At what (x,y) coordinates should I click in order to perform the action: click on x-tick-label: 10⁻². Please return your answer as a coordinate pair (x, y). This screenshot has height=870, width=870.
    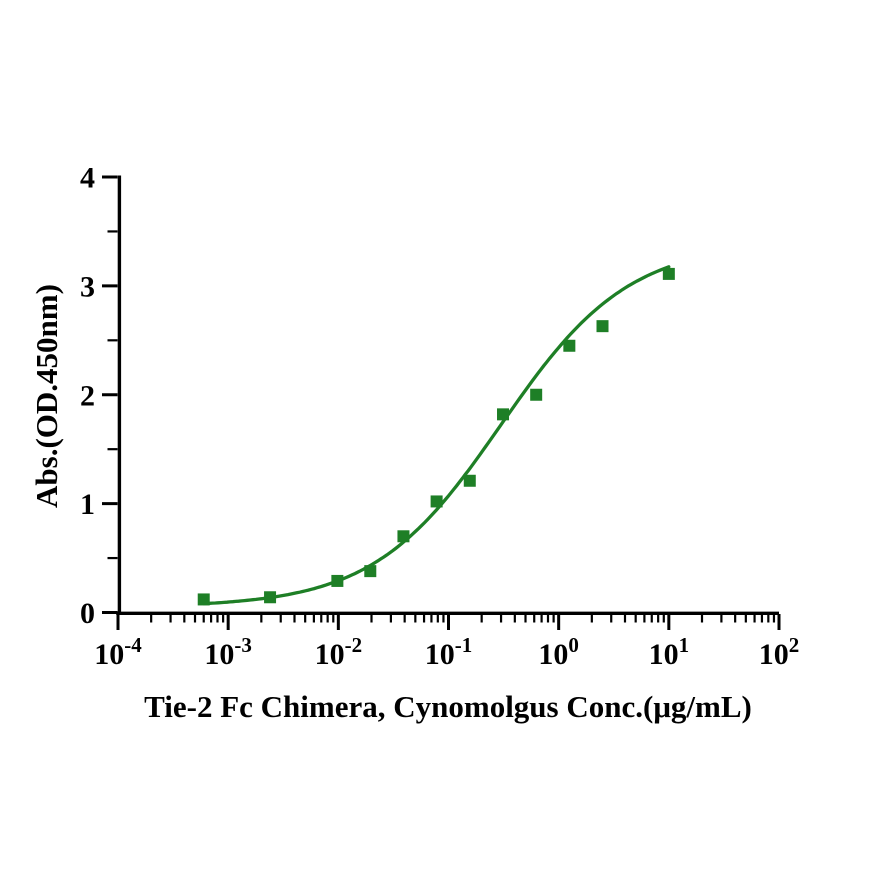
    Looking at the image, I should click on (339, 652).